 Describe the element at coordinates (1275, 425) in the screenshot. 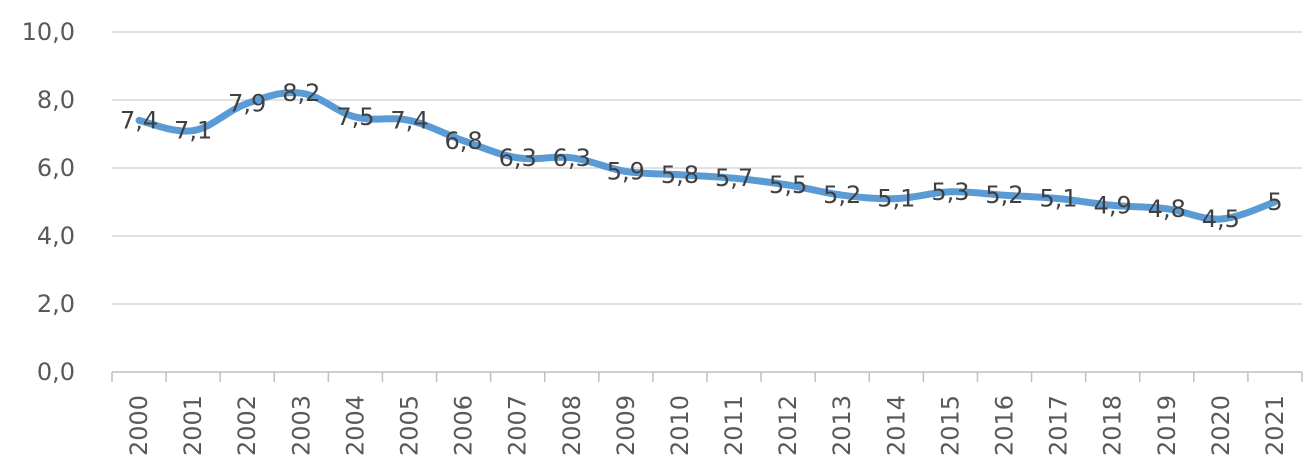

I see `x-tick-label: 2021` at that location.